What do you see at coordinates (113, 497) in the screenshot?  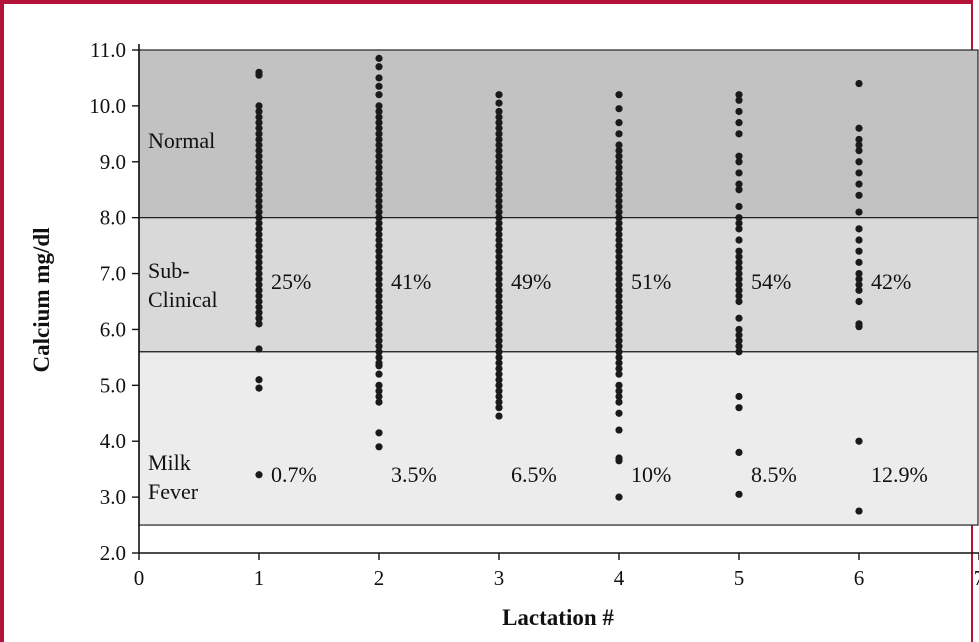 I see `y-tick-label: 3.0` at bounding box center [113, 497].